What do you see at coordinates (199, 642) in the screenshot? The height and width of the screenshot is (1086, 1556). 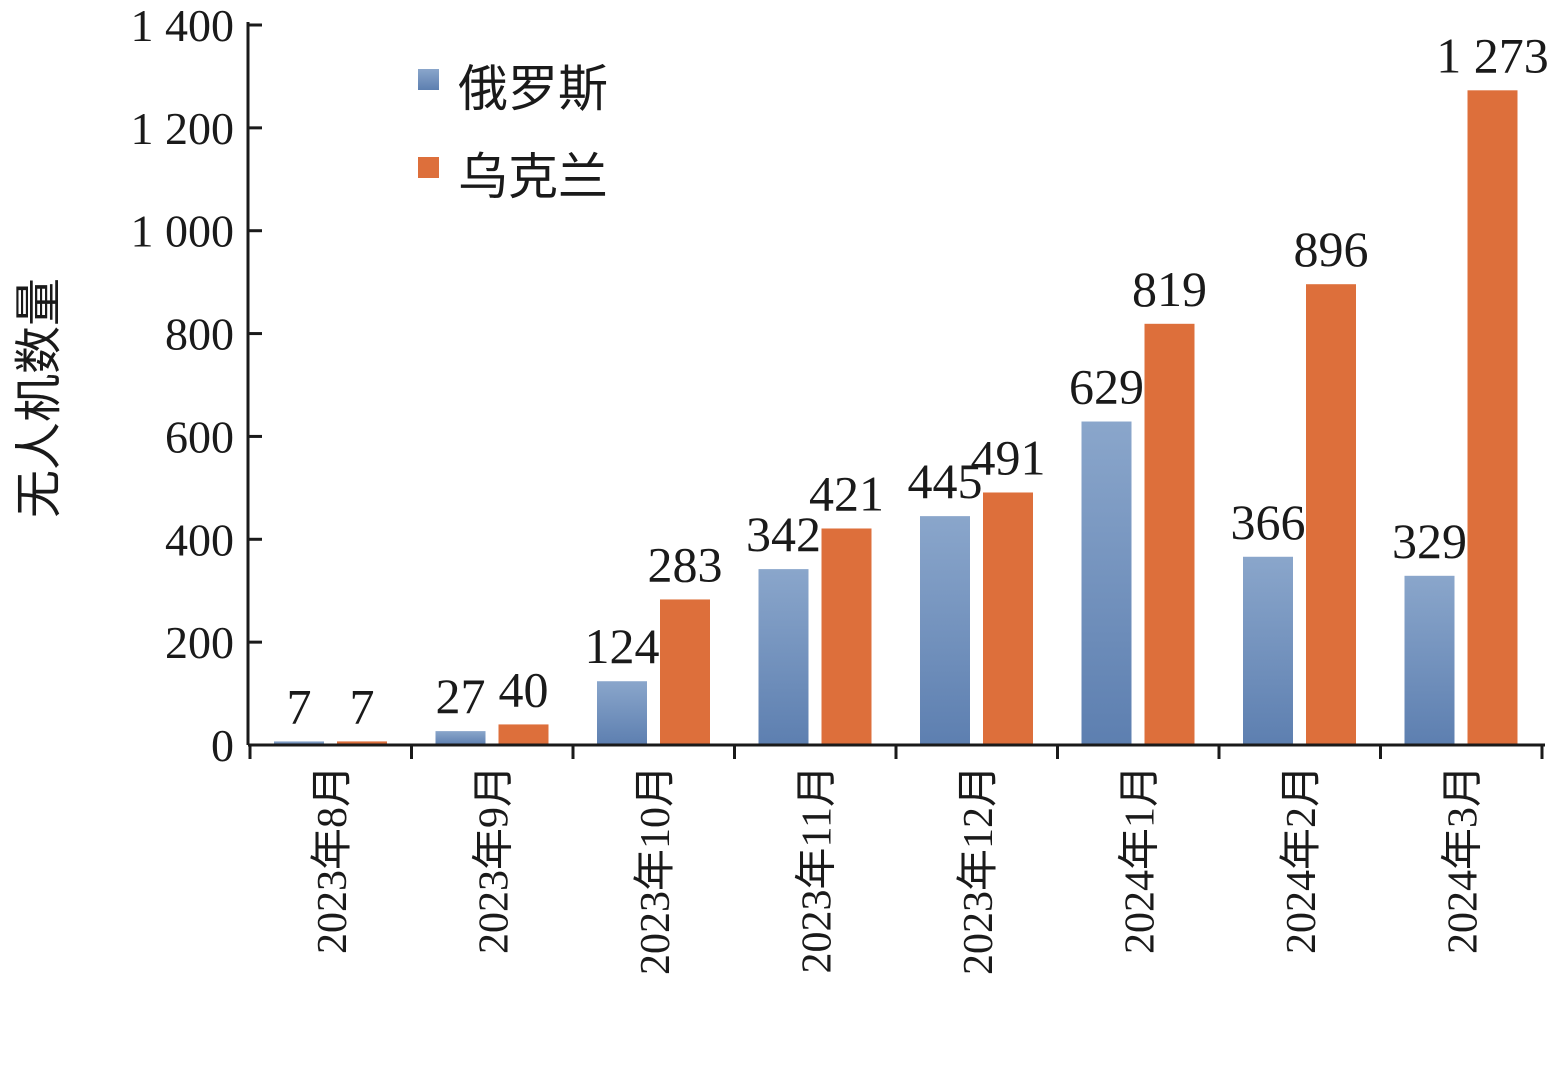 I see `y-tick-label: 200` at bounding box center [199, 642].